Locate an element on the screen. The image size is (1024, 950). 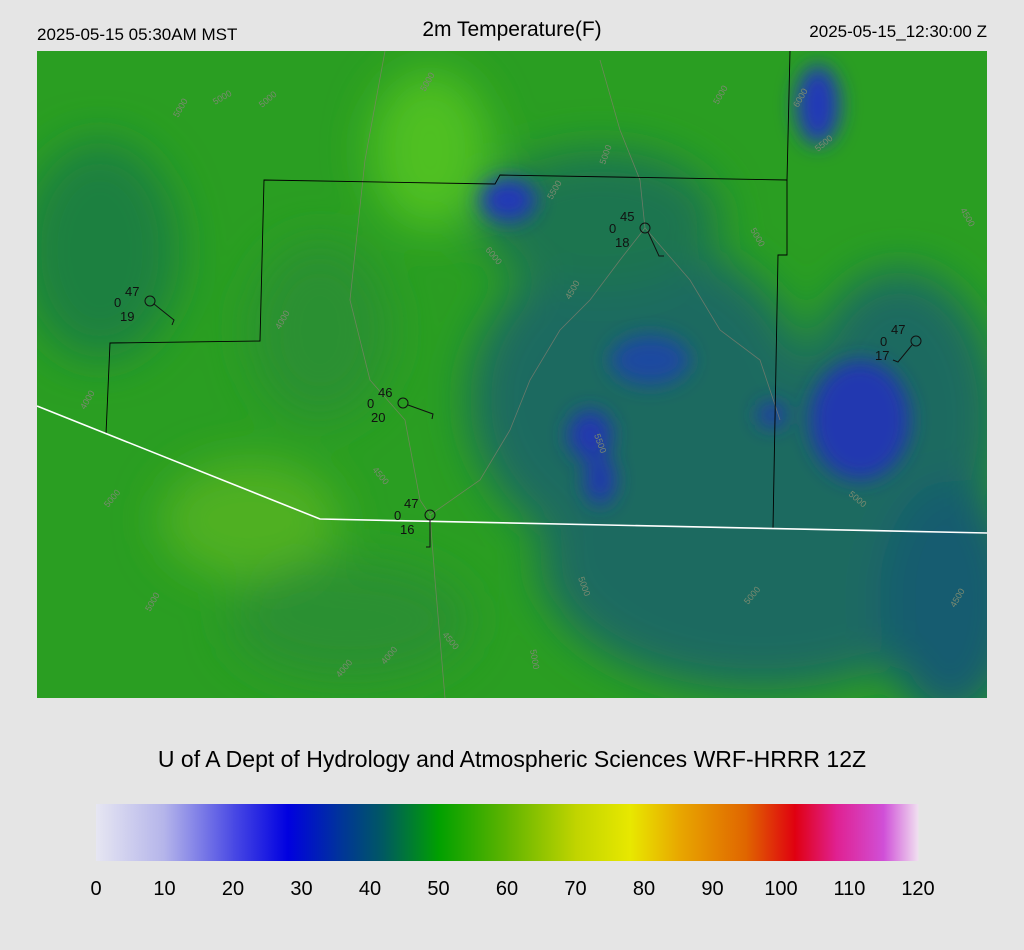
colorbar-tick-label: 10 is located at coordinates (164, 889).